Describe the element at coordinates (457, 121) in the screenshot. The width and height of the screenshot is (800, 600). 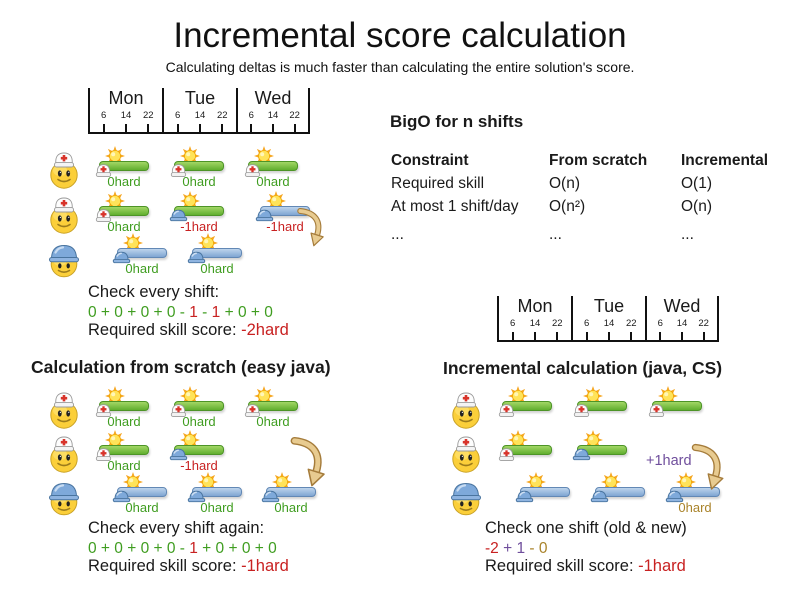
I see `bigo-title: BigO for n shifts` at that location.